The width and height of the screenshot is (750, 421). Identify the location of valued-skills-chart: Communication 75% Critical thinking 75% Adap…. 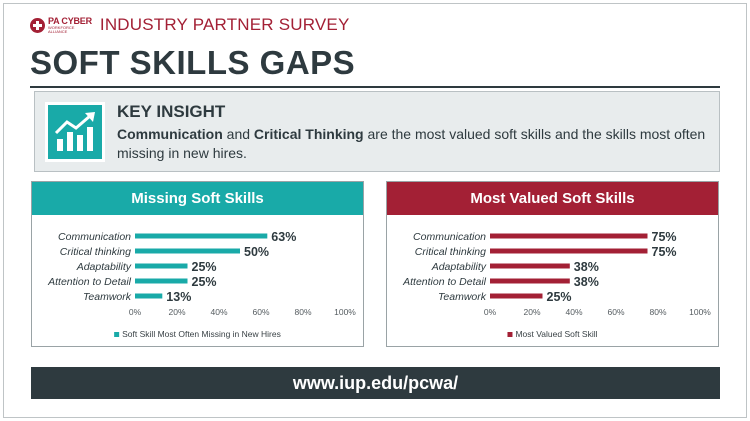
(556, 284).